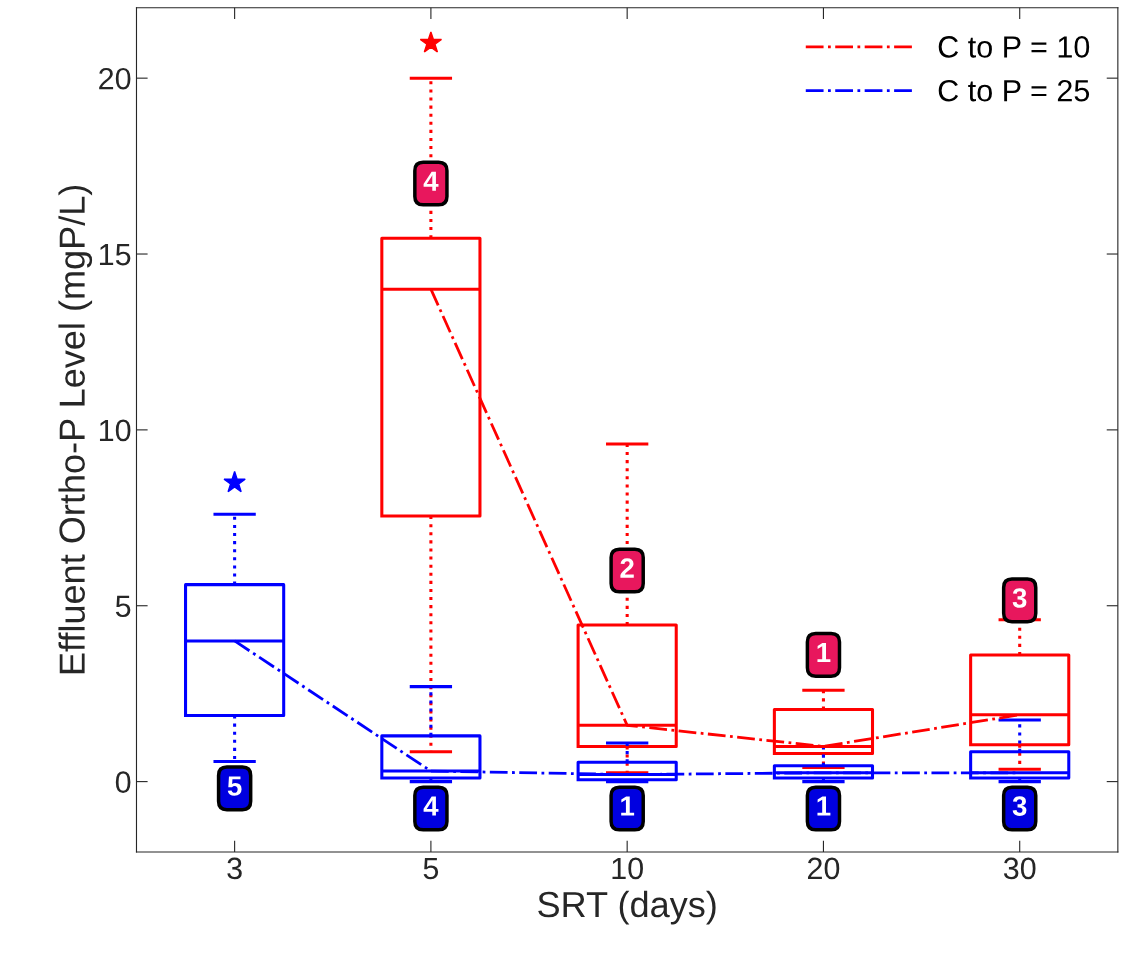 The width and height of the screenshot is (1128, 977). What do you see at coordinates (1019, 868) in the screenshot?
I see `x-tick-label: 30` at bounding box center [1019, 868].